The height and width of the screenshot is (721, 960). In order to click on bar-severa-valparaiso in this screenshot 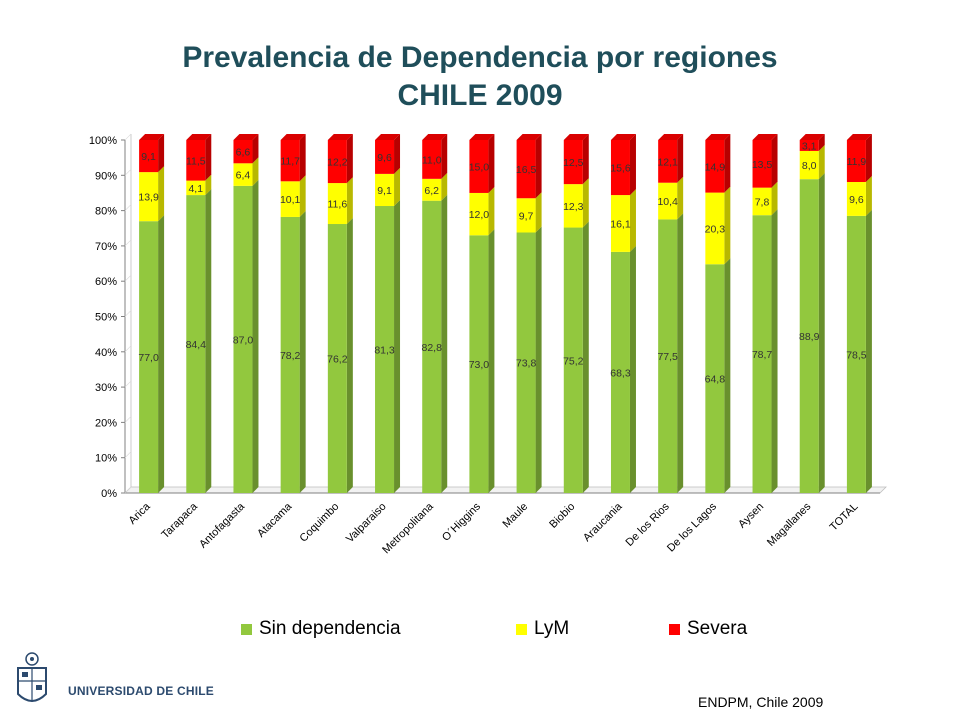, I will do `click(385, 157)`.